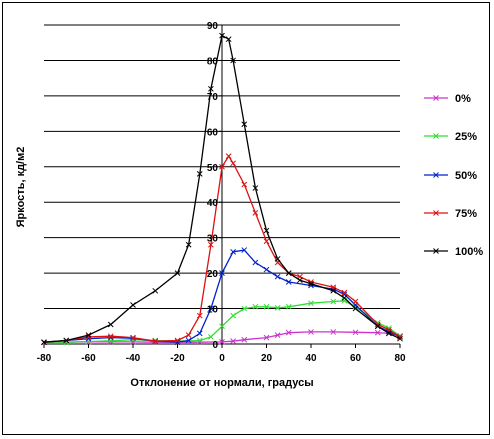 The height and width of the screenshot is (439, 494). Describe the element at coordinates (213, 203) in the screenshot. I see `y-tick-label: 40` at that location.